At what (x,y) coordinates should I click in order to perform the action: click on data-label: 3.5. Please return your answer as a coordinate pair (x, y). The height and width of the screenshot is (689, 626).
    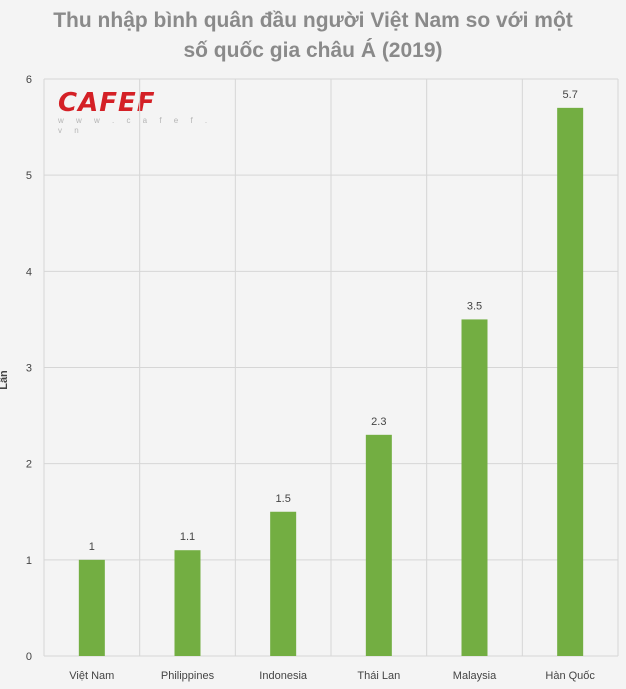
    Looking at the image, I should click on (474, 306).